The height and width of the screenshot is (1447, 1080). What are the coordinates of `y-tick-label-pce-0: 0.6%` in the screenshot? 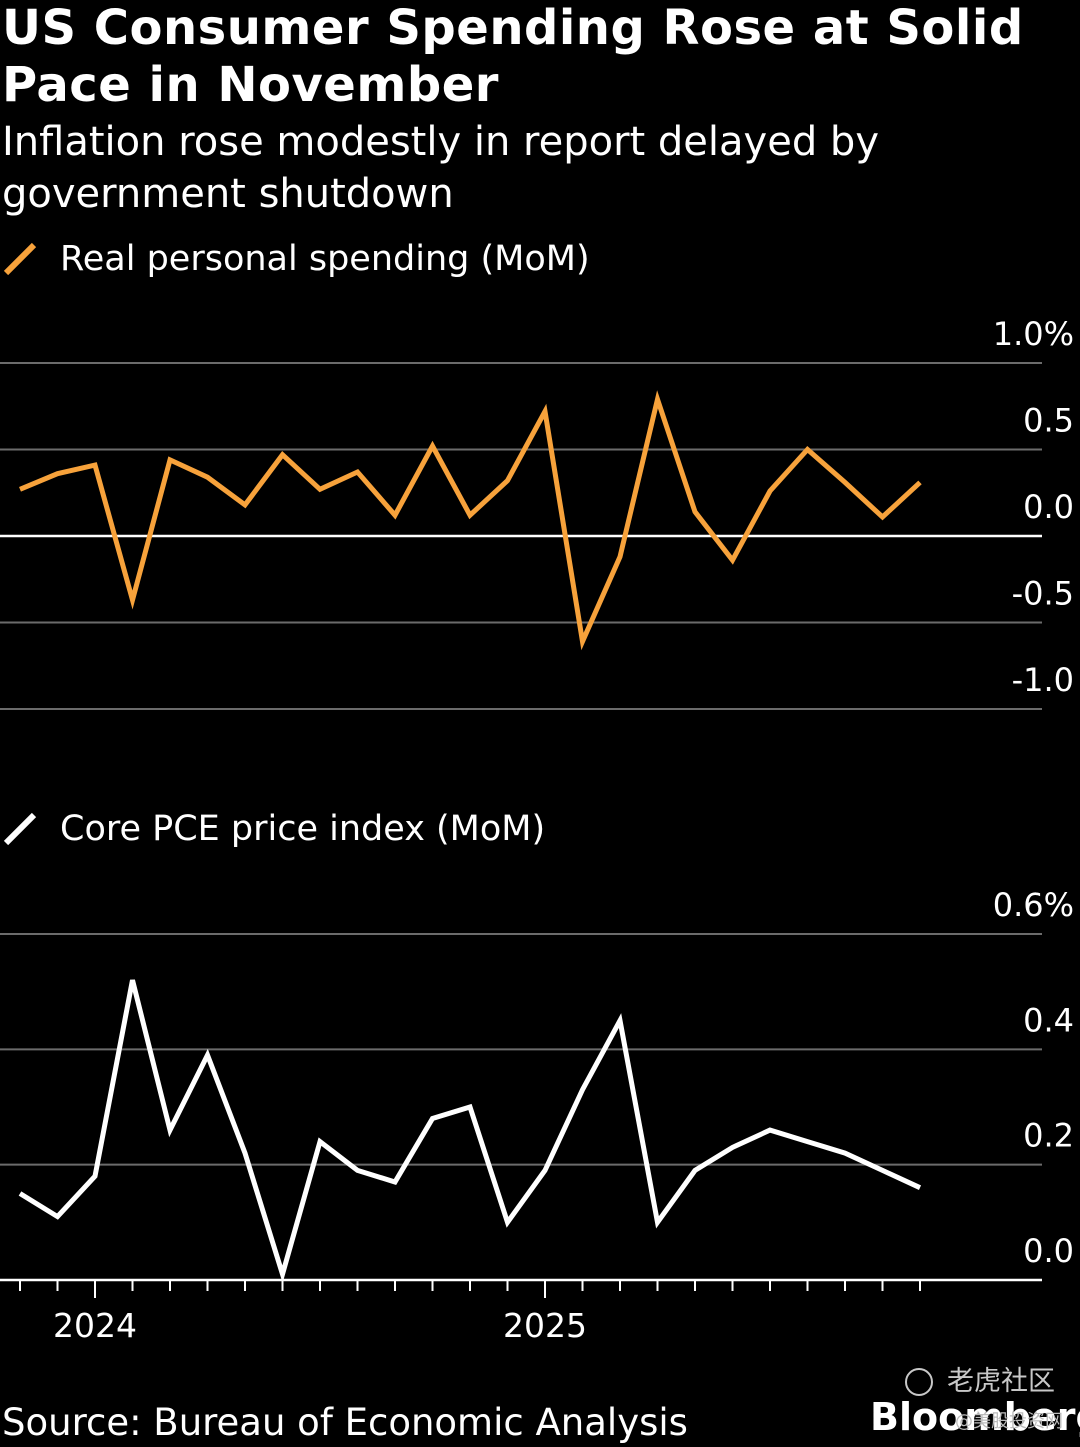 It's located at (1033, 905).